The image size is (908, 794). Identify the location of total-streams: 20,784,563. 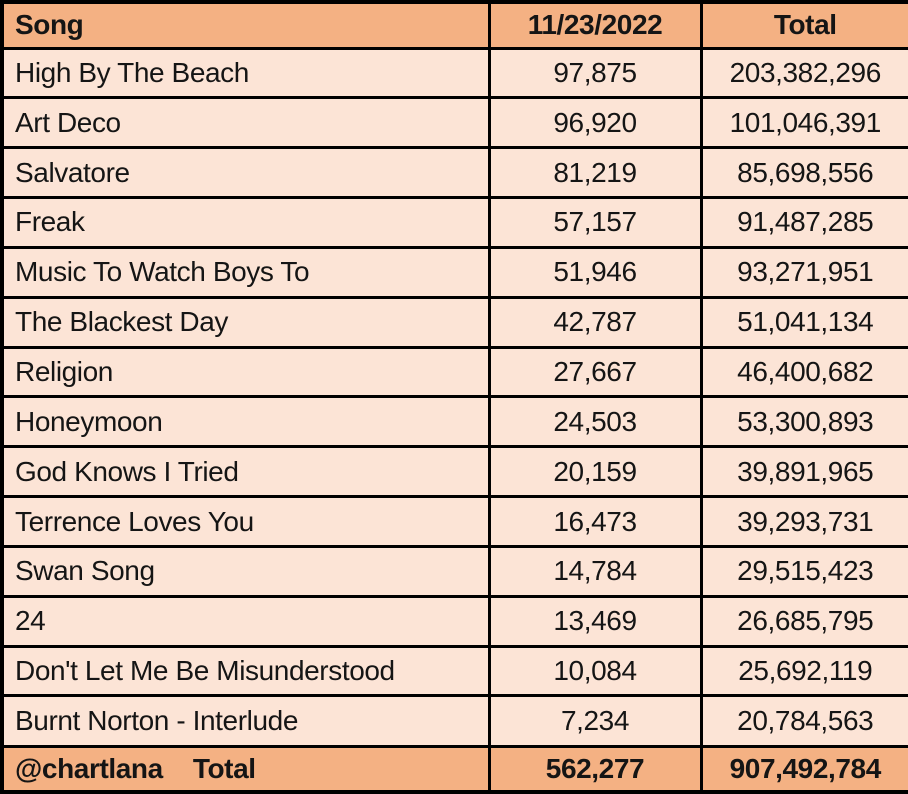
(803, 721).